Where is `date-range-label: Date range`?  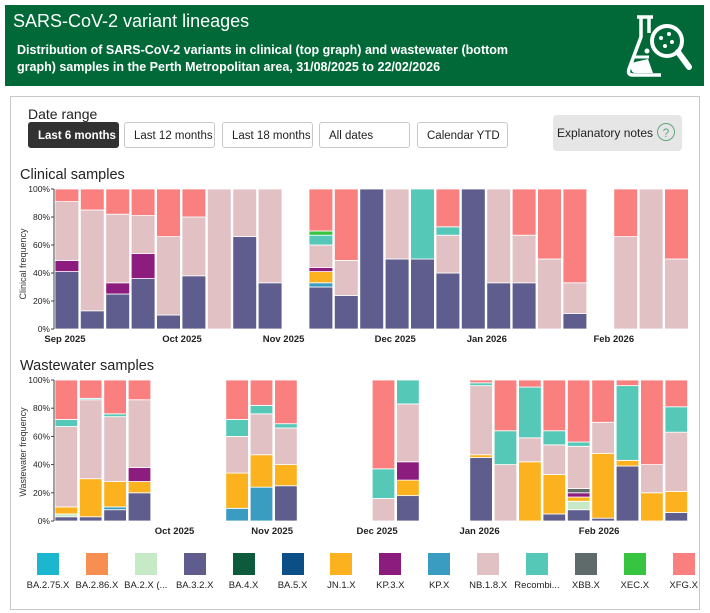
date-range-label: Date range is located at coordinates (63, 114).